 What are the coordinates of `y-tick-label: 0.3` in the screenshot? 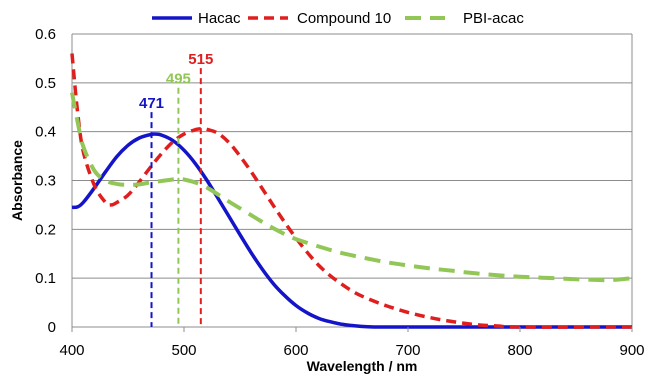 It's located at (45, 181).